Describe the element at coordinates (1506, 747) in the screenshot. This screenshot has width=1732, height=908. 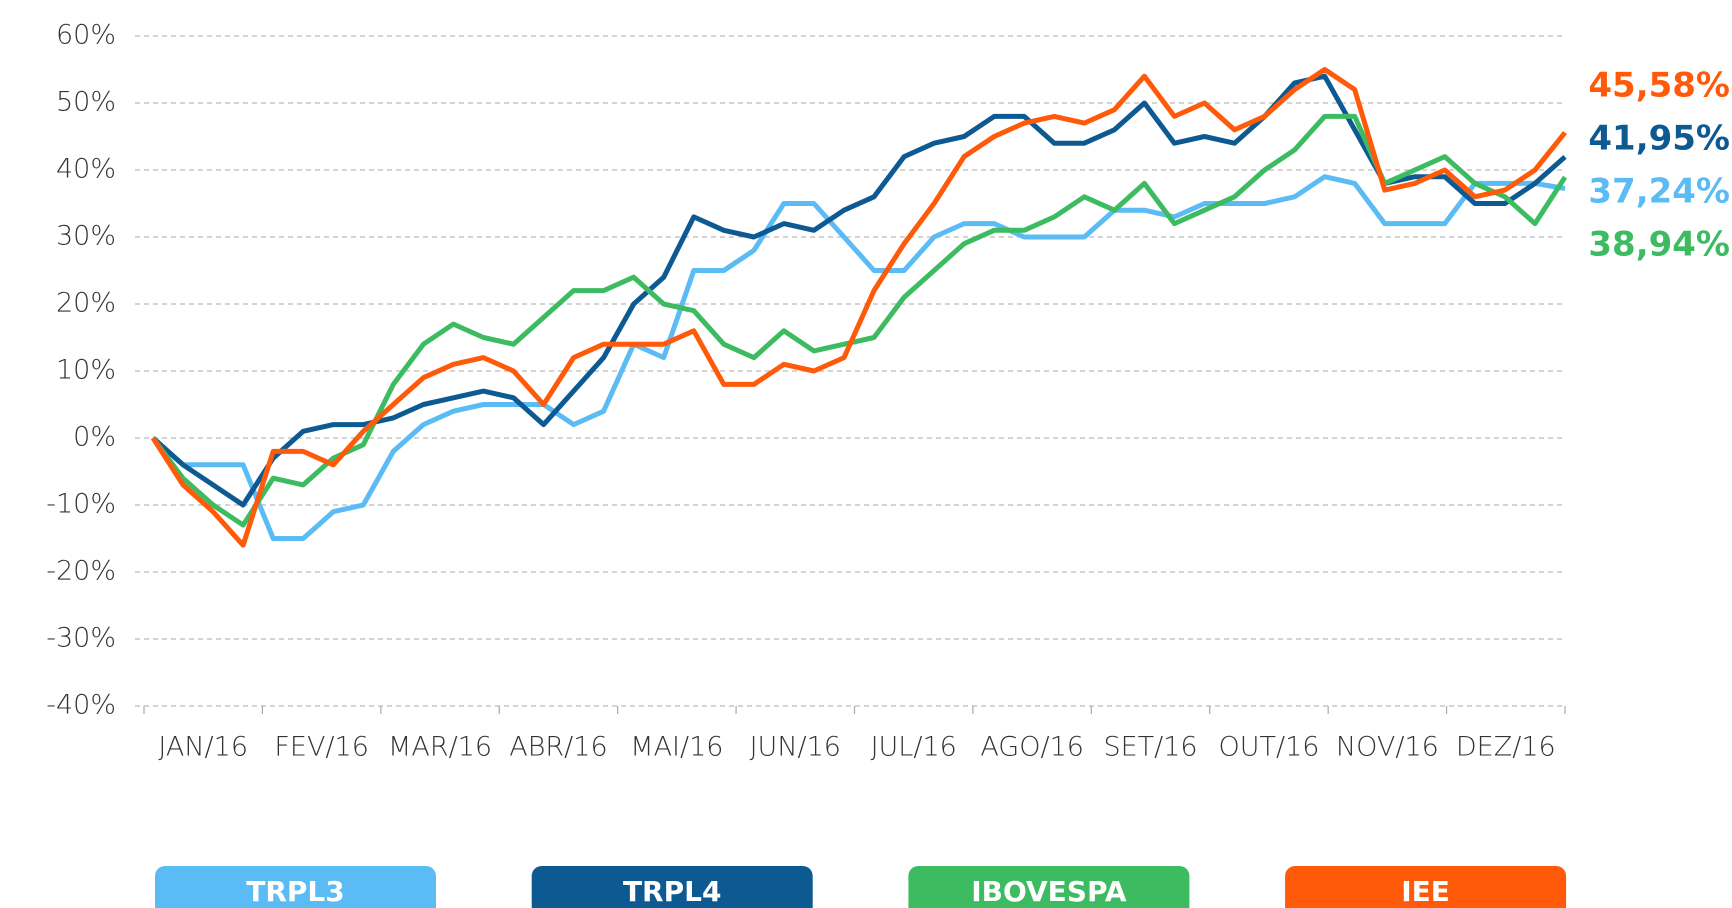
I see `x-tick-label: DEZ/16` at that location.